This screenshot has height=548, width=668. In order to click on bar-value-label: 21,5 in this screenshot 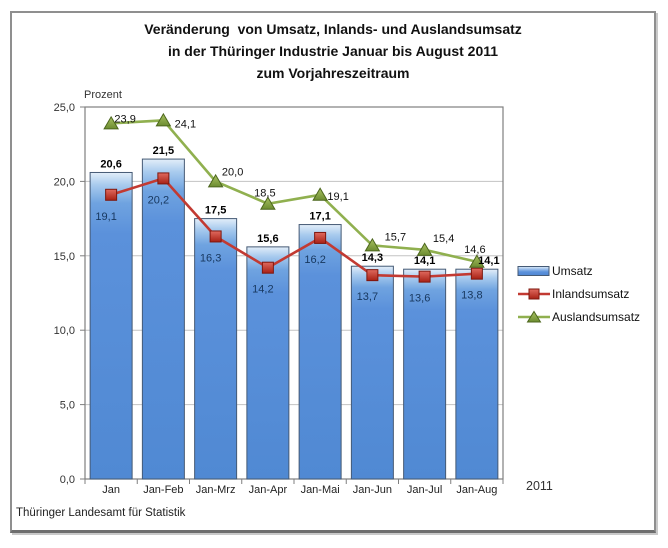, I will do `click(163, 151)`.